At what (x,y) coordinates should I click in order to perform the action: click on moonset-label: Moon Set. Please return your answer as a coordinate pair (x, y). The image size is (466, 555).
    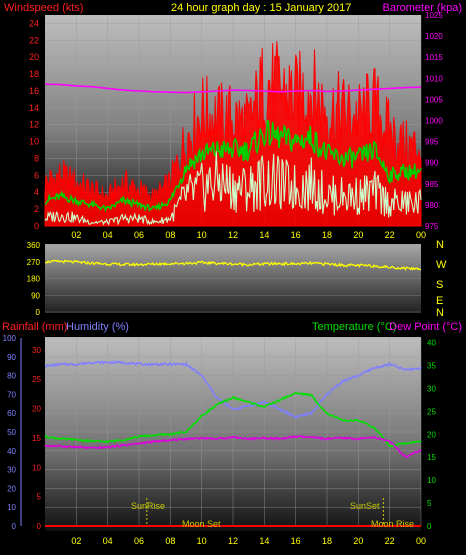
    Looking at the image, I should click on (201, 524).